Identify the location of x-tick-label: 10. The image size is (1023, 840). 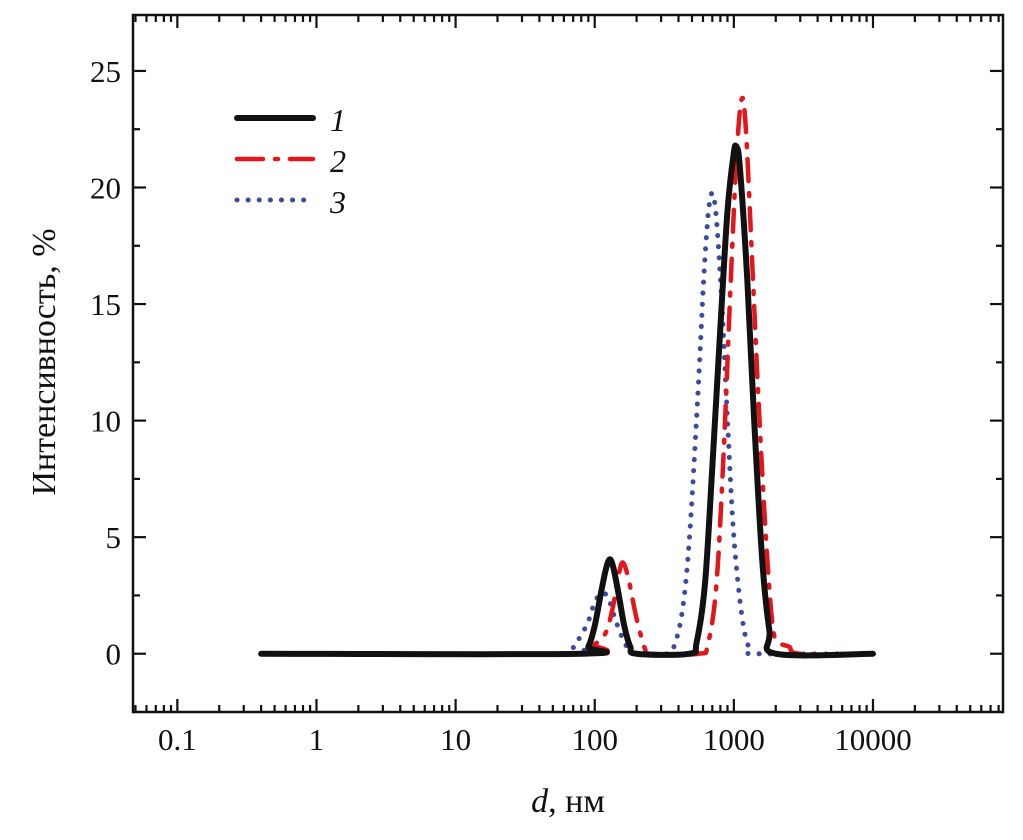
(455, 739).